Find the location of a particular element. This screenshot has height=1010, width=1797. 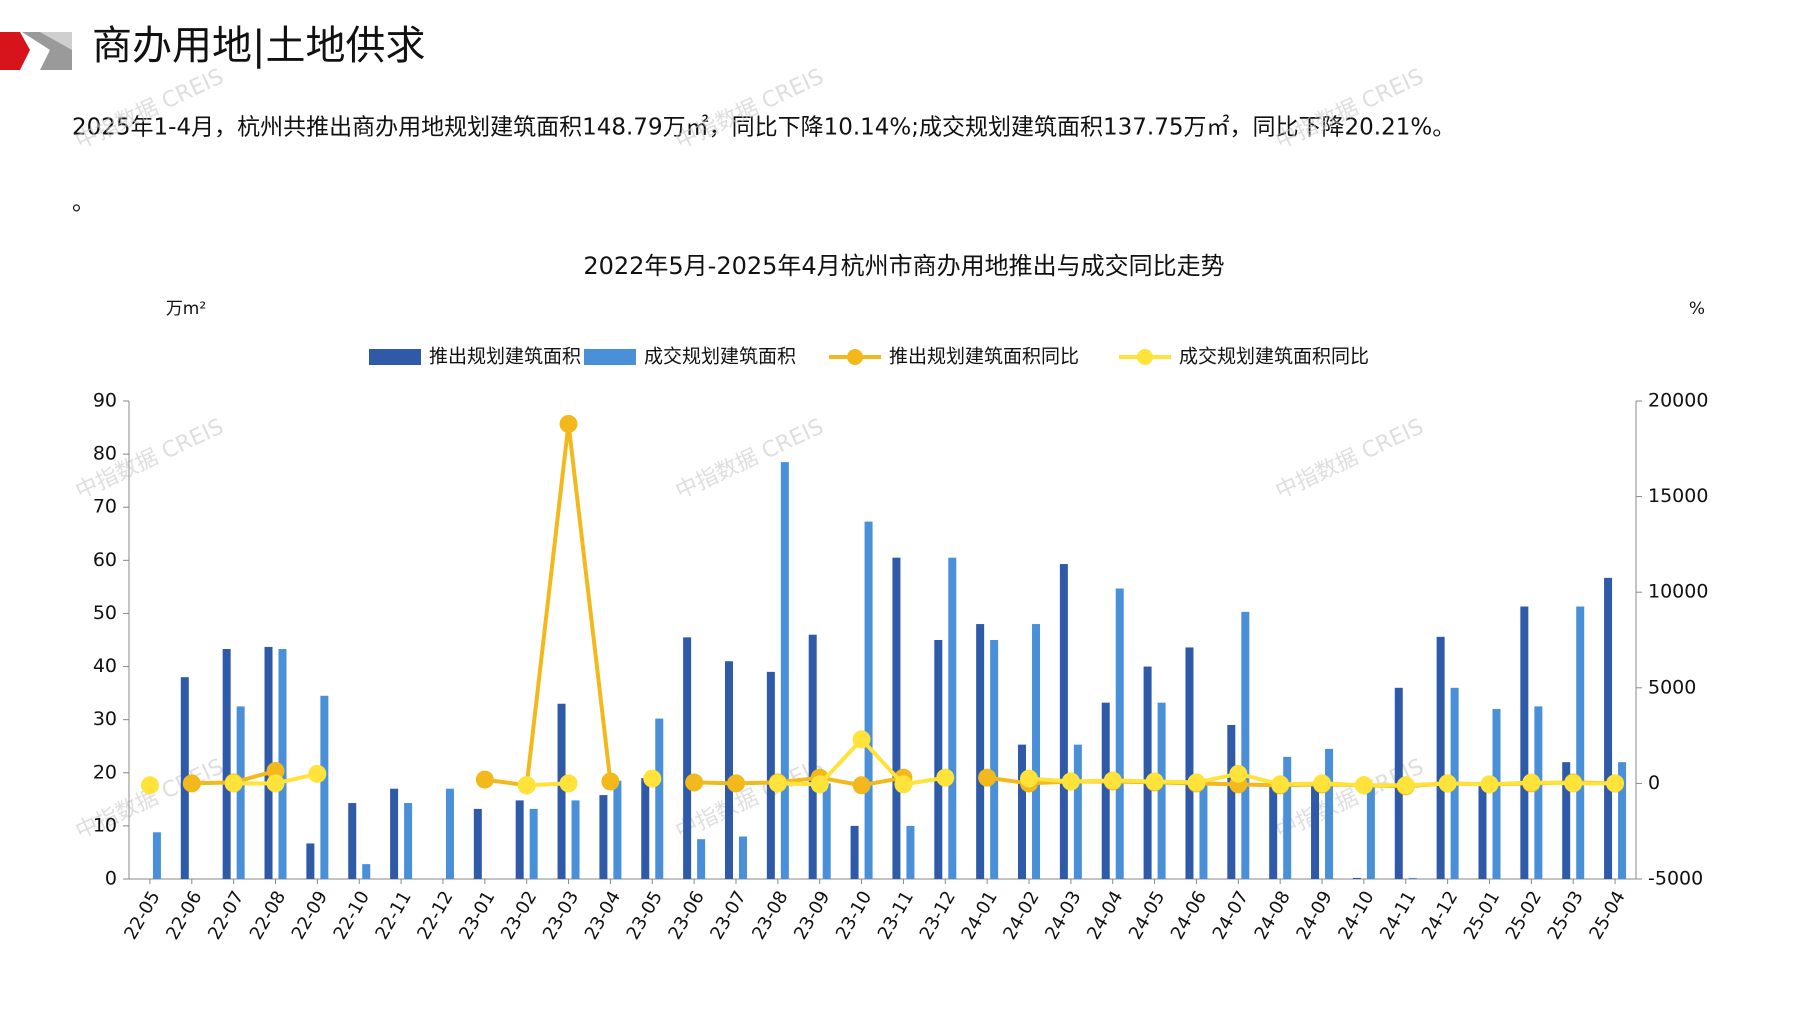

x-tick-label: 23-03 is located at coordinates (561, 916).